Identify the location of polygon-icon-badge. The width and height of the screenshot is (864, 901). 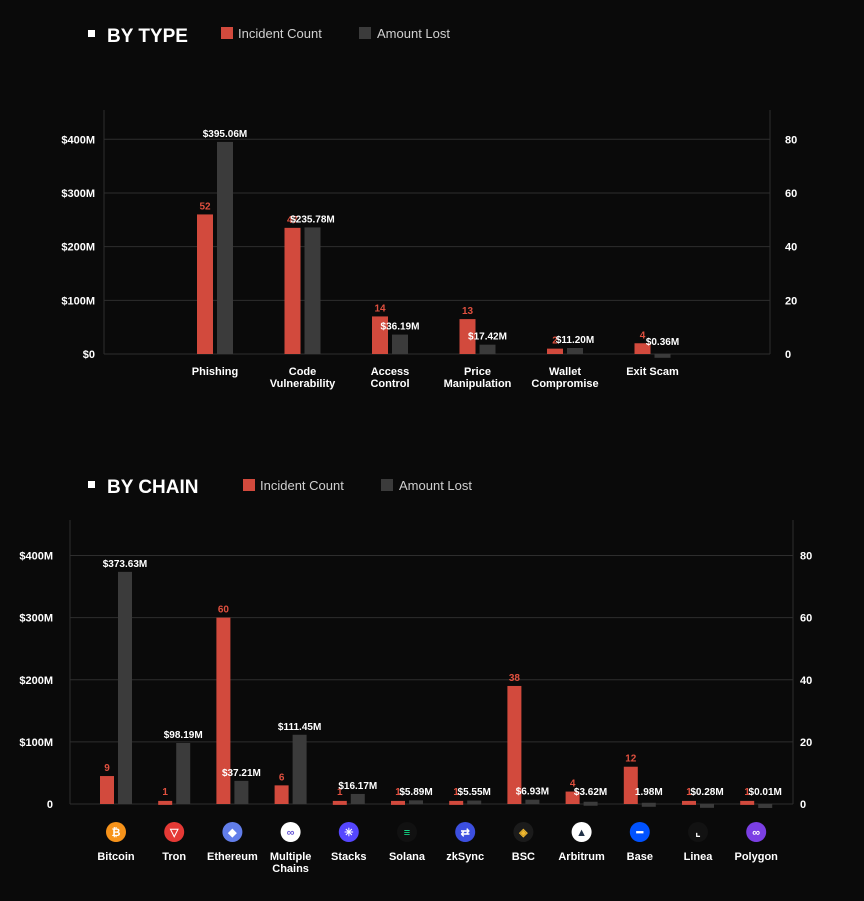
(756, 832).